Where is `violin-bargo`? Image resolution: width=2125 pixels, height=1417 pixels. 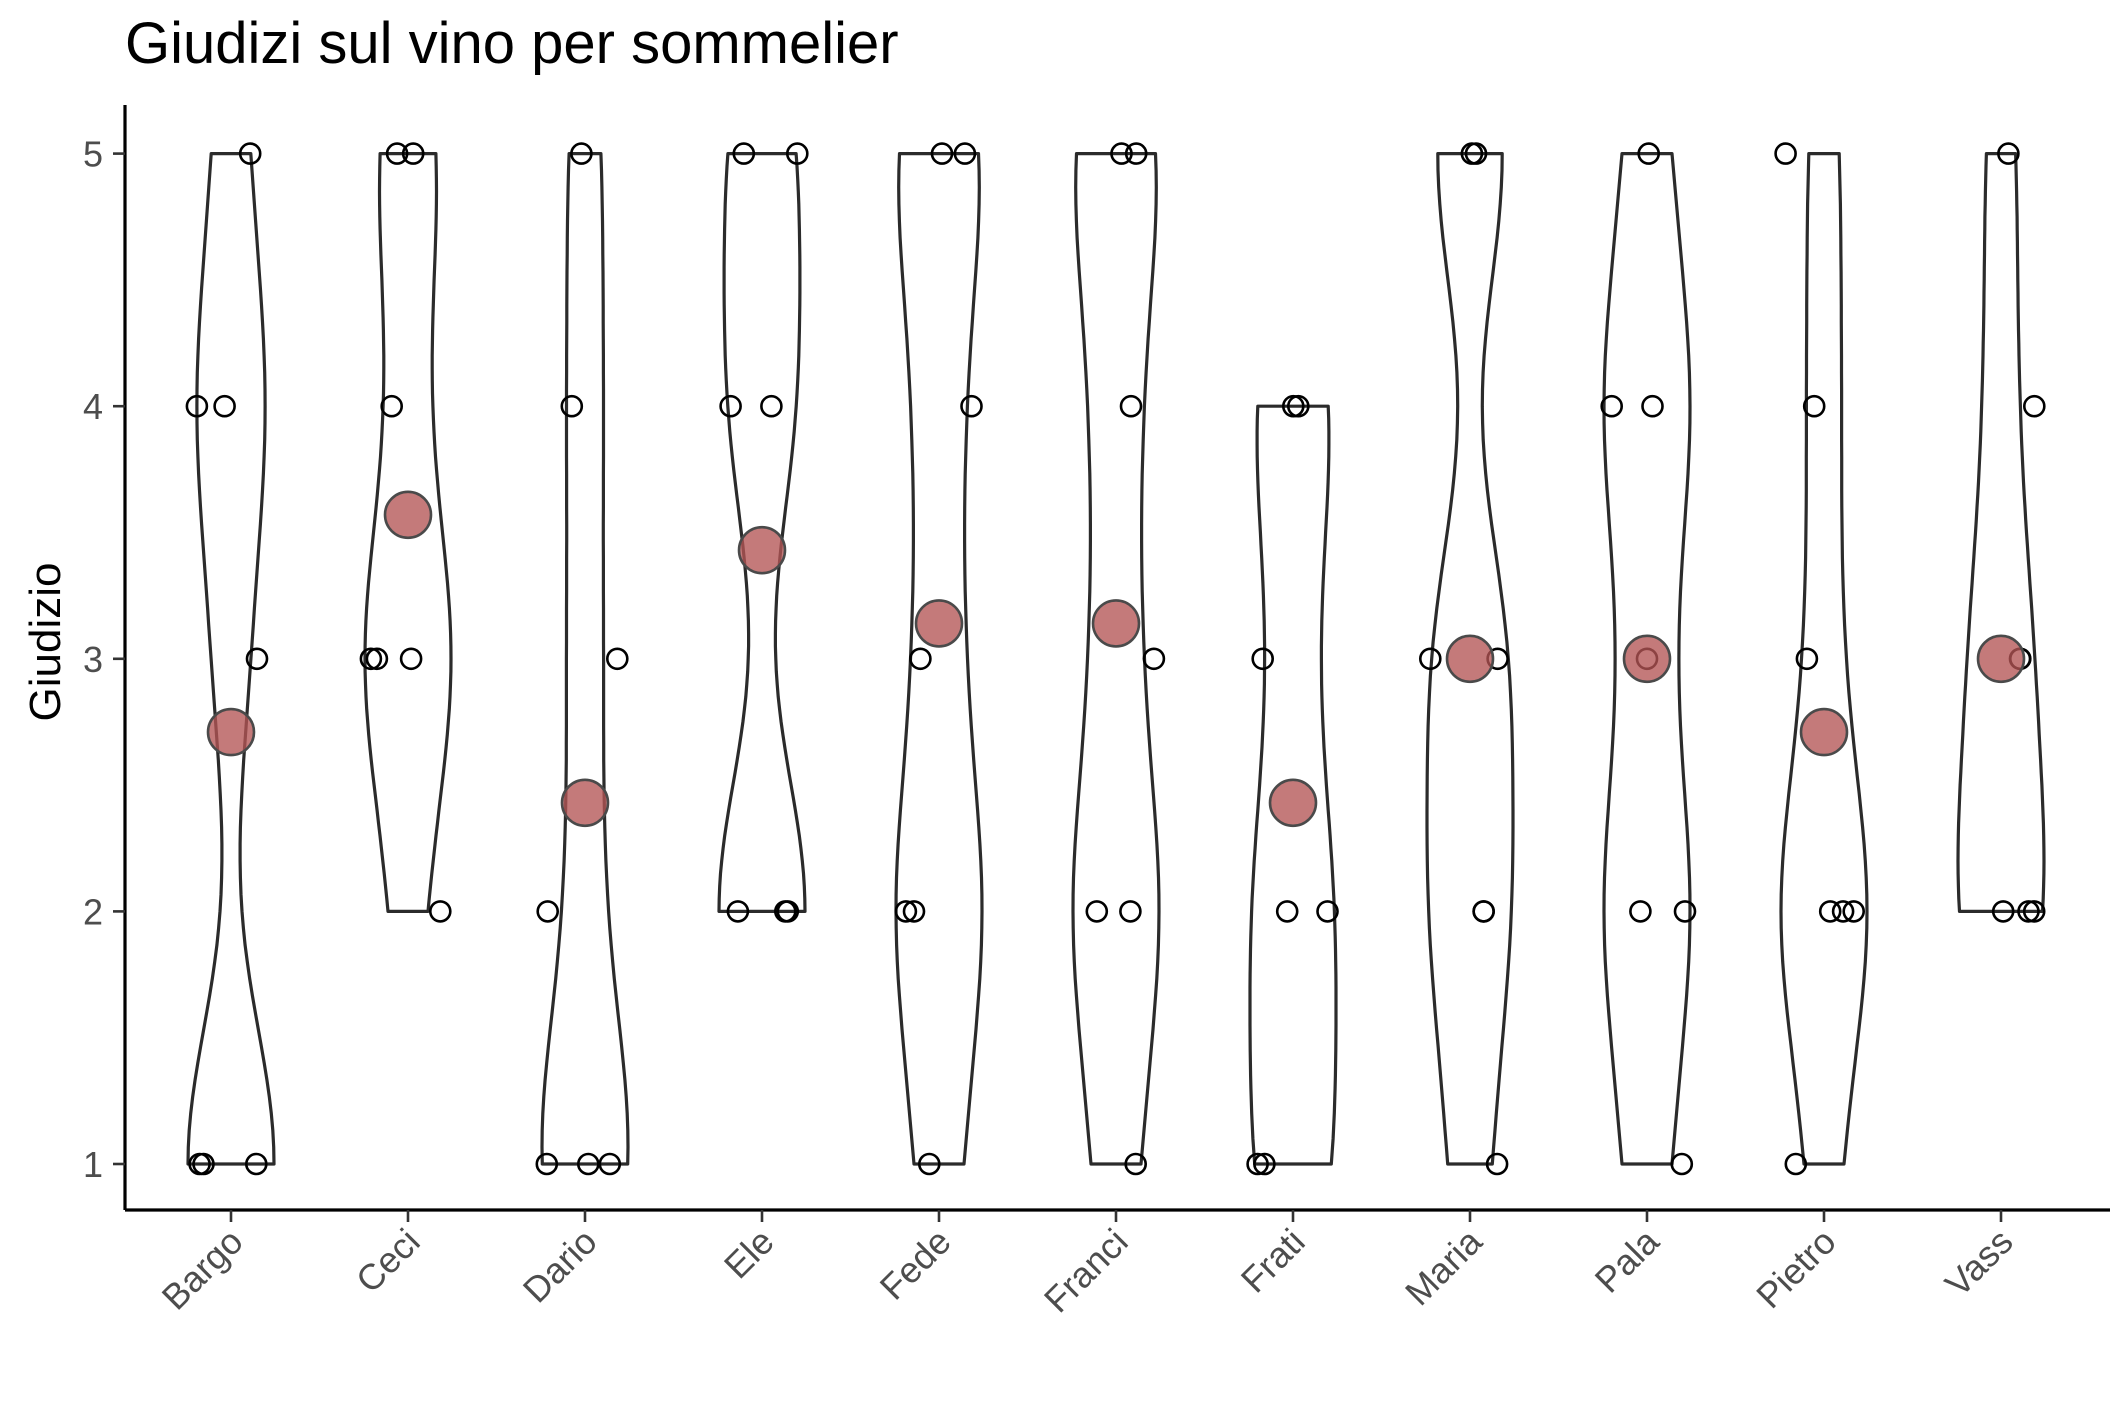 violin-bargo is located at coordinates (231, 659).